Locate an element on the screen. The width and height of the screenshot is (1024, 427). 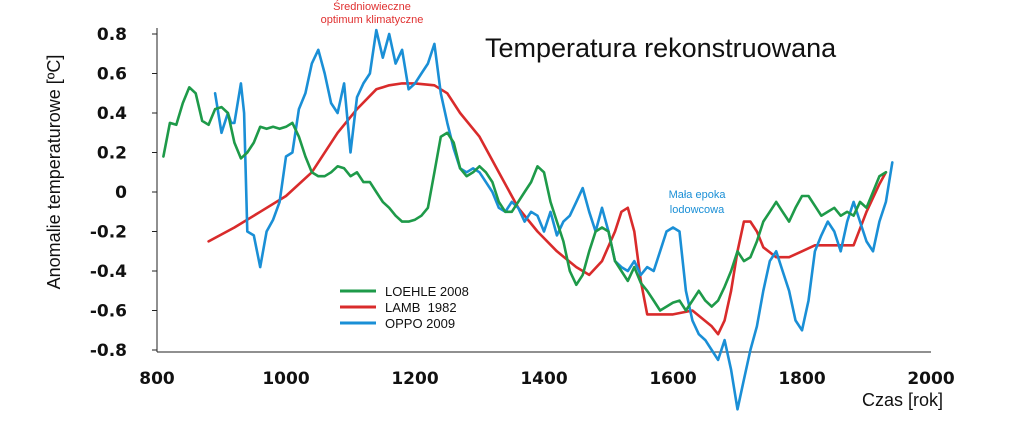
y-tick-label: -0.8 is located at coordinates (108, 351).